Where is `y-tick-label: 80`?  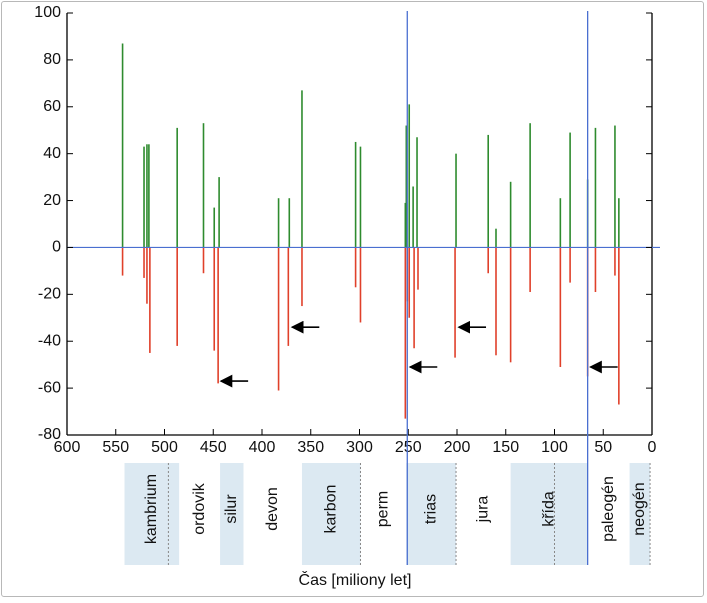 y-tick-label: 80 is located at coordinates (52, 59).